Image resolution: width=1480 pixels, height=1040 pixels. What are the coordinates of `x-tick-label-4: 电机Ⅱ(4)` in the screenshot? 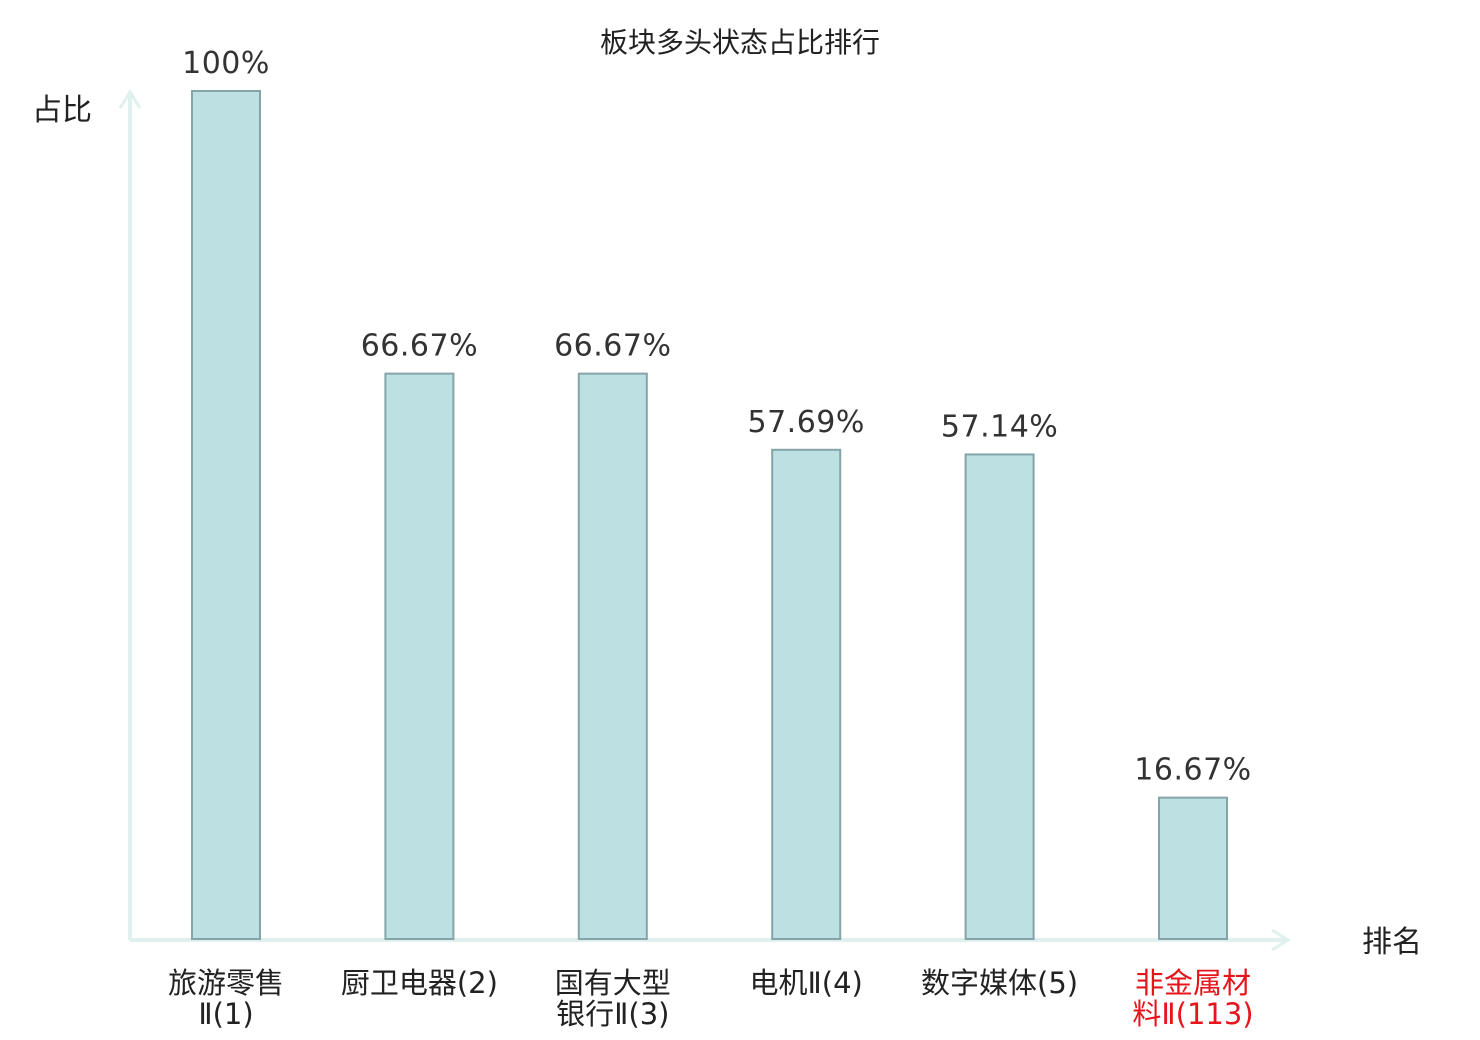 It's located at (806, 983).